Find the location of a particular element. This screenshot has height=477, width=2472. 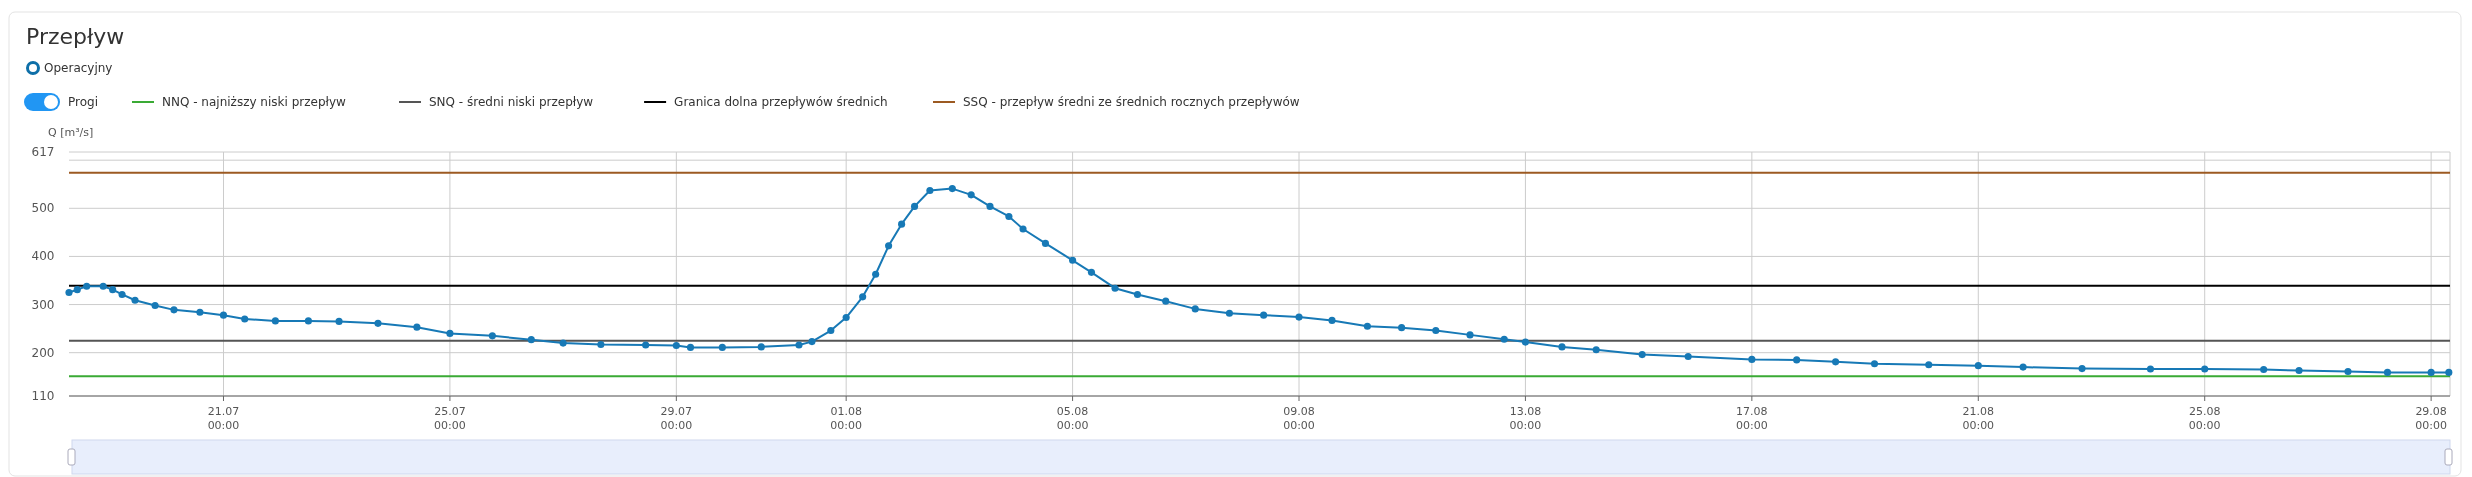

y-tick-label: 200 is located at coordinates (43, 352).